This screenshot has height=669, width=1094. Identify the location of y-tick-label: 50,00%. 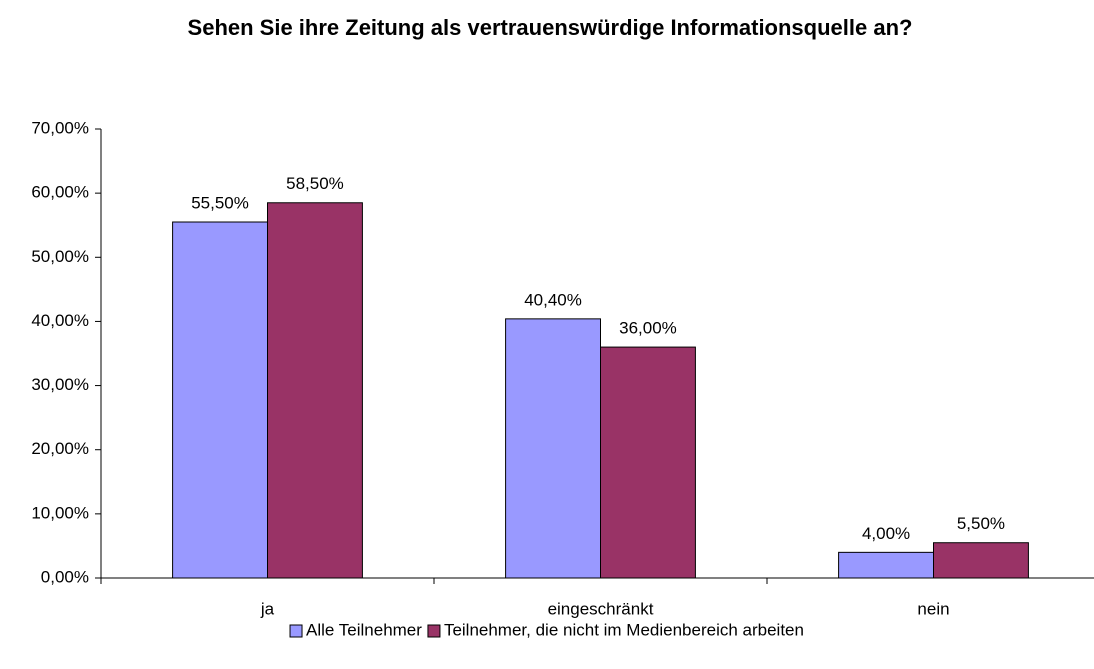
(60, 256).